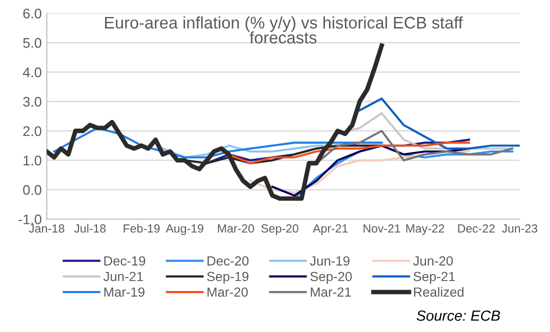 This screenshot has height=332, width=550. Describe the element at coordinates (228, 261) in the screenshot. I see `legend-label: Dec-20` at that location.